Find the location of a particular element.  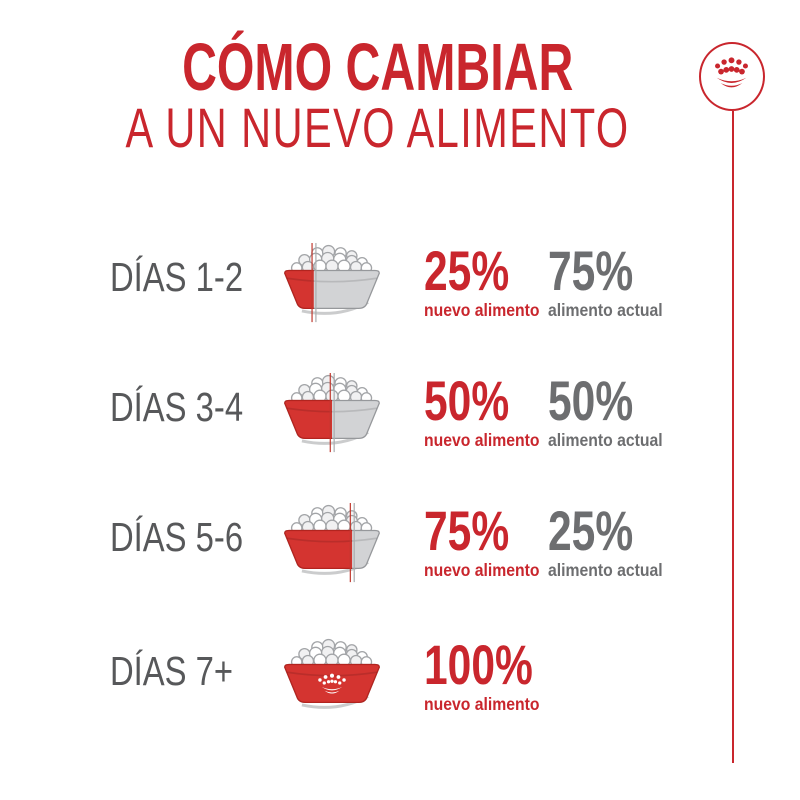

new-food-stat: 75% nuevo alimento is located at coordinates (488, 539).